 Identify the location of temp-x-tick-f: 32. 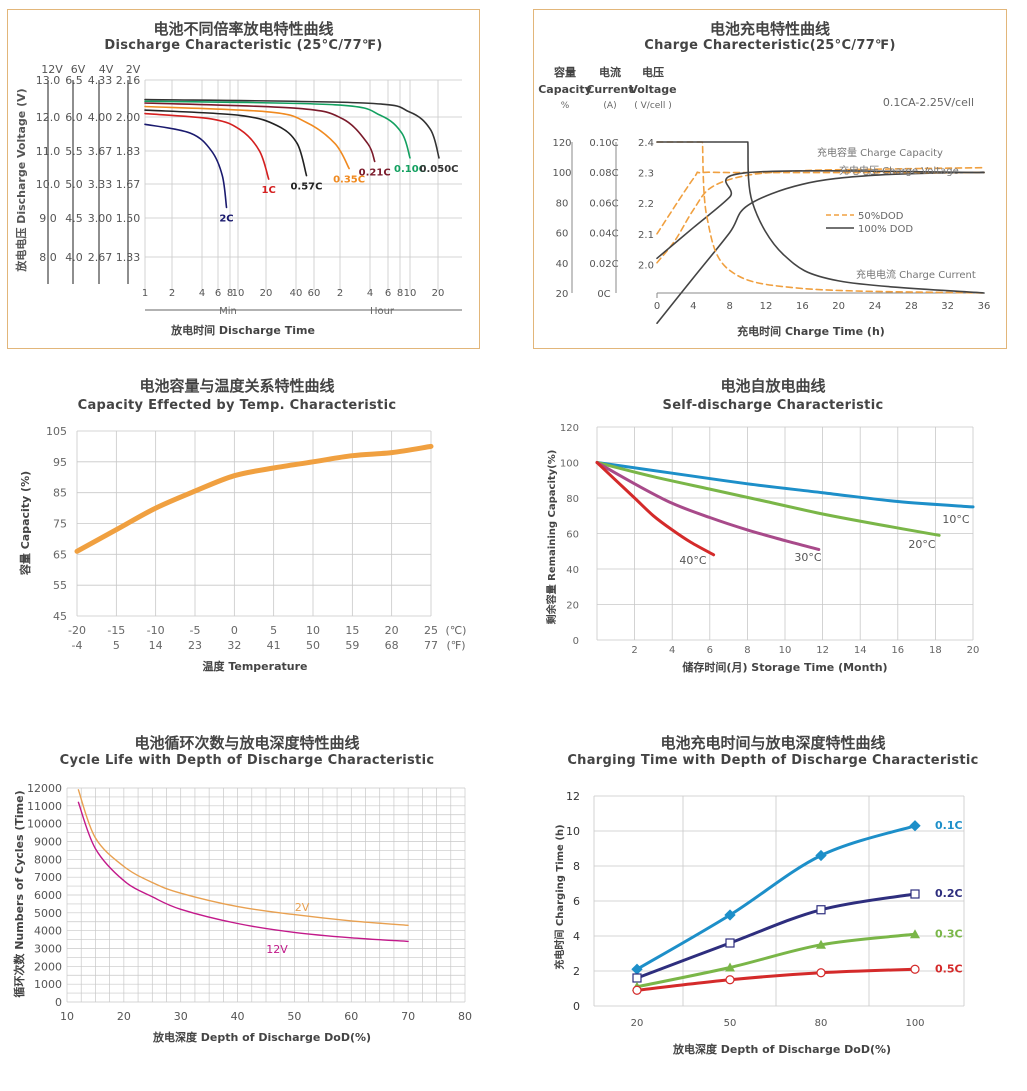
(234, 645).